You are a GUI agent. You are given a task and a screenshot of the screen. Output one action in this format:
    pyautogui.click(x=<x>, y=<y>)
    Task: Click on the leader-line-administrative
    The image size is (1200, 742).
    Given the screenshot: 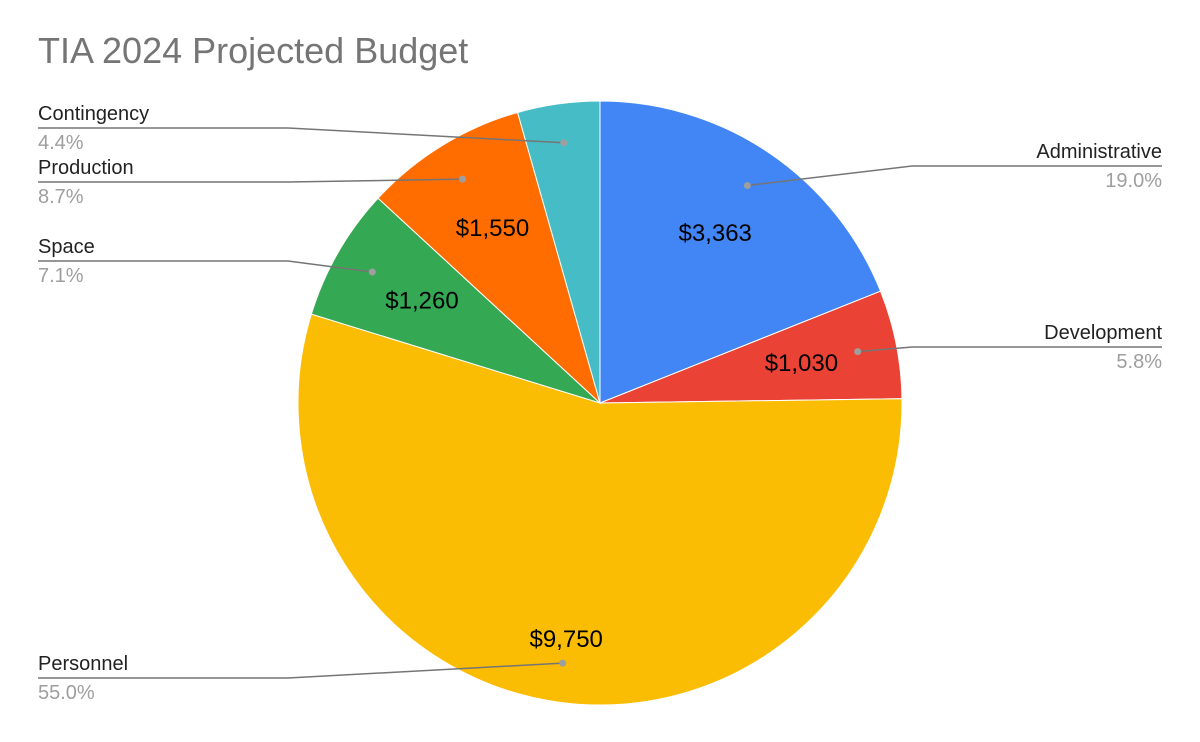 What is the action you would take?
    pyautogui.click(x=954, y=176)
    